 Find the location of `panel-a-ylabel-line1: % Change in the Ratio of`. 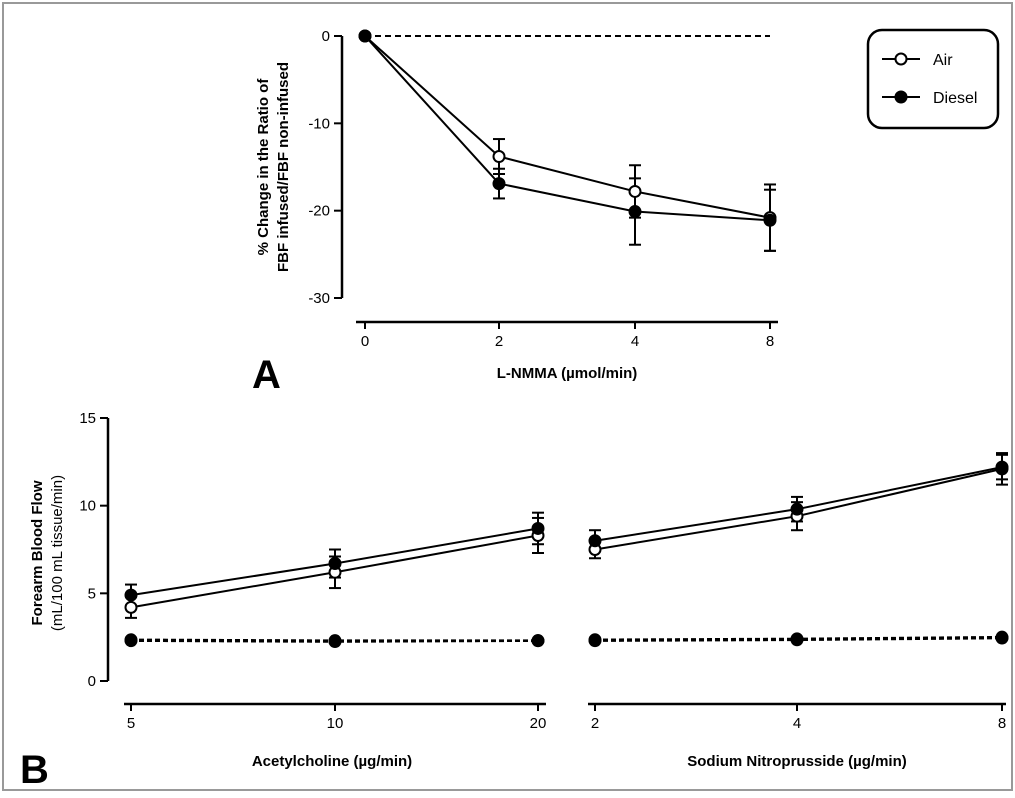

panel-a-ylabel-line1: % Change in the Ratio of is located at coordinates (263, 167).